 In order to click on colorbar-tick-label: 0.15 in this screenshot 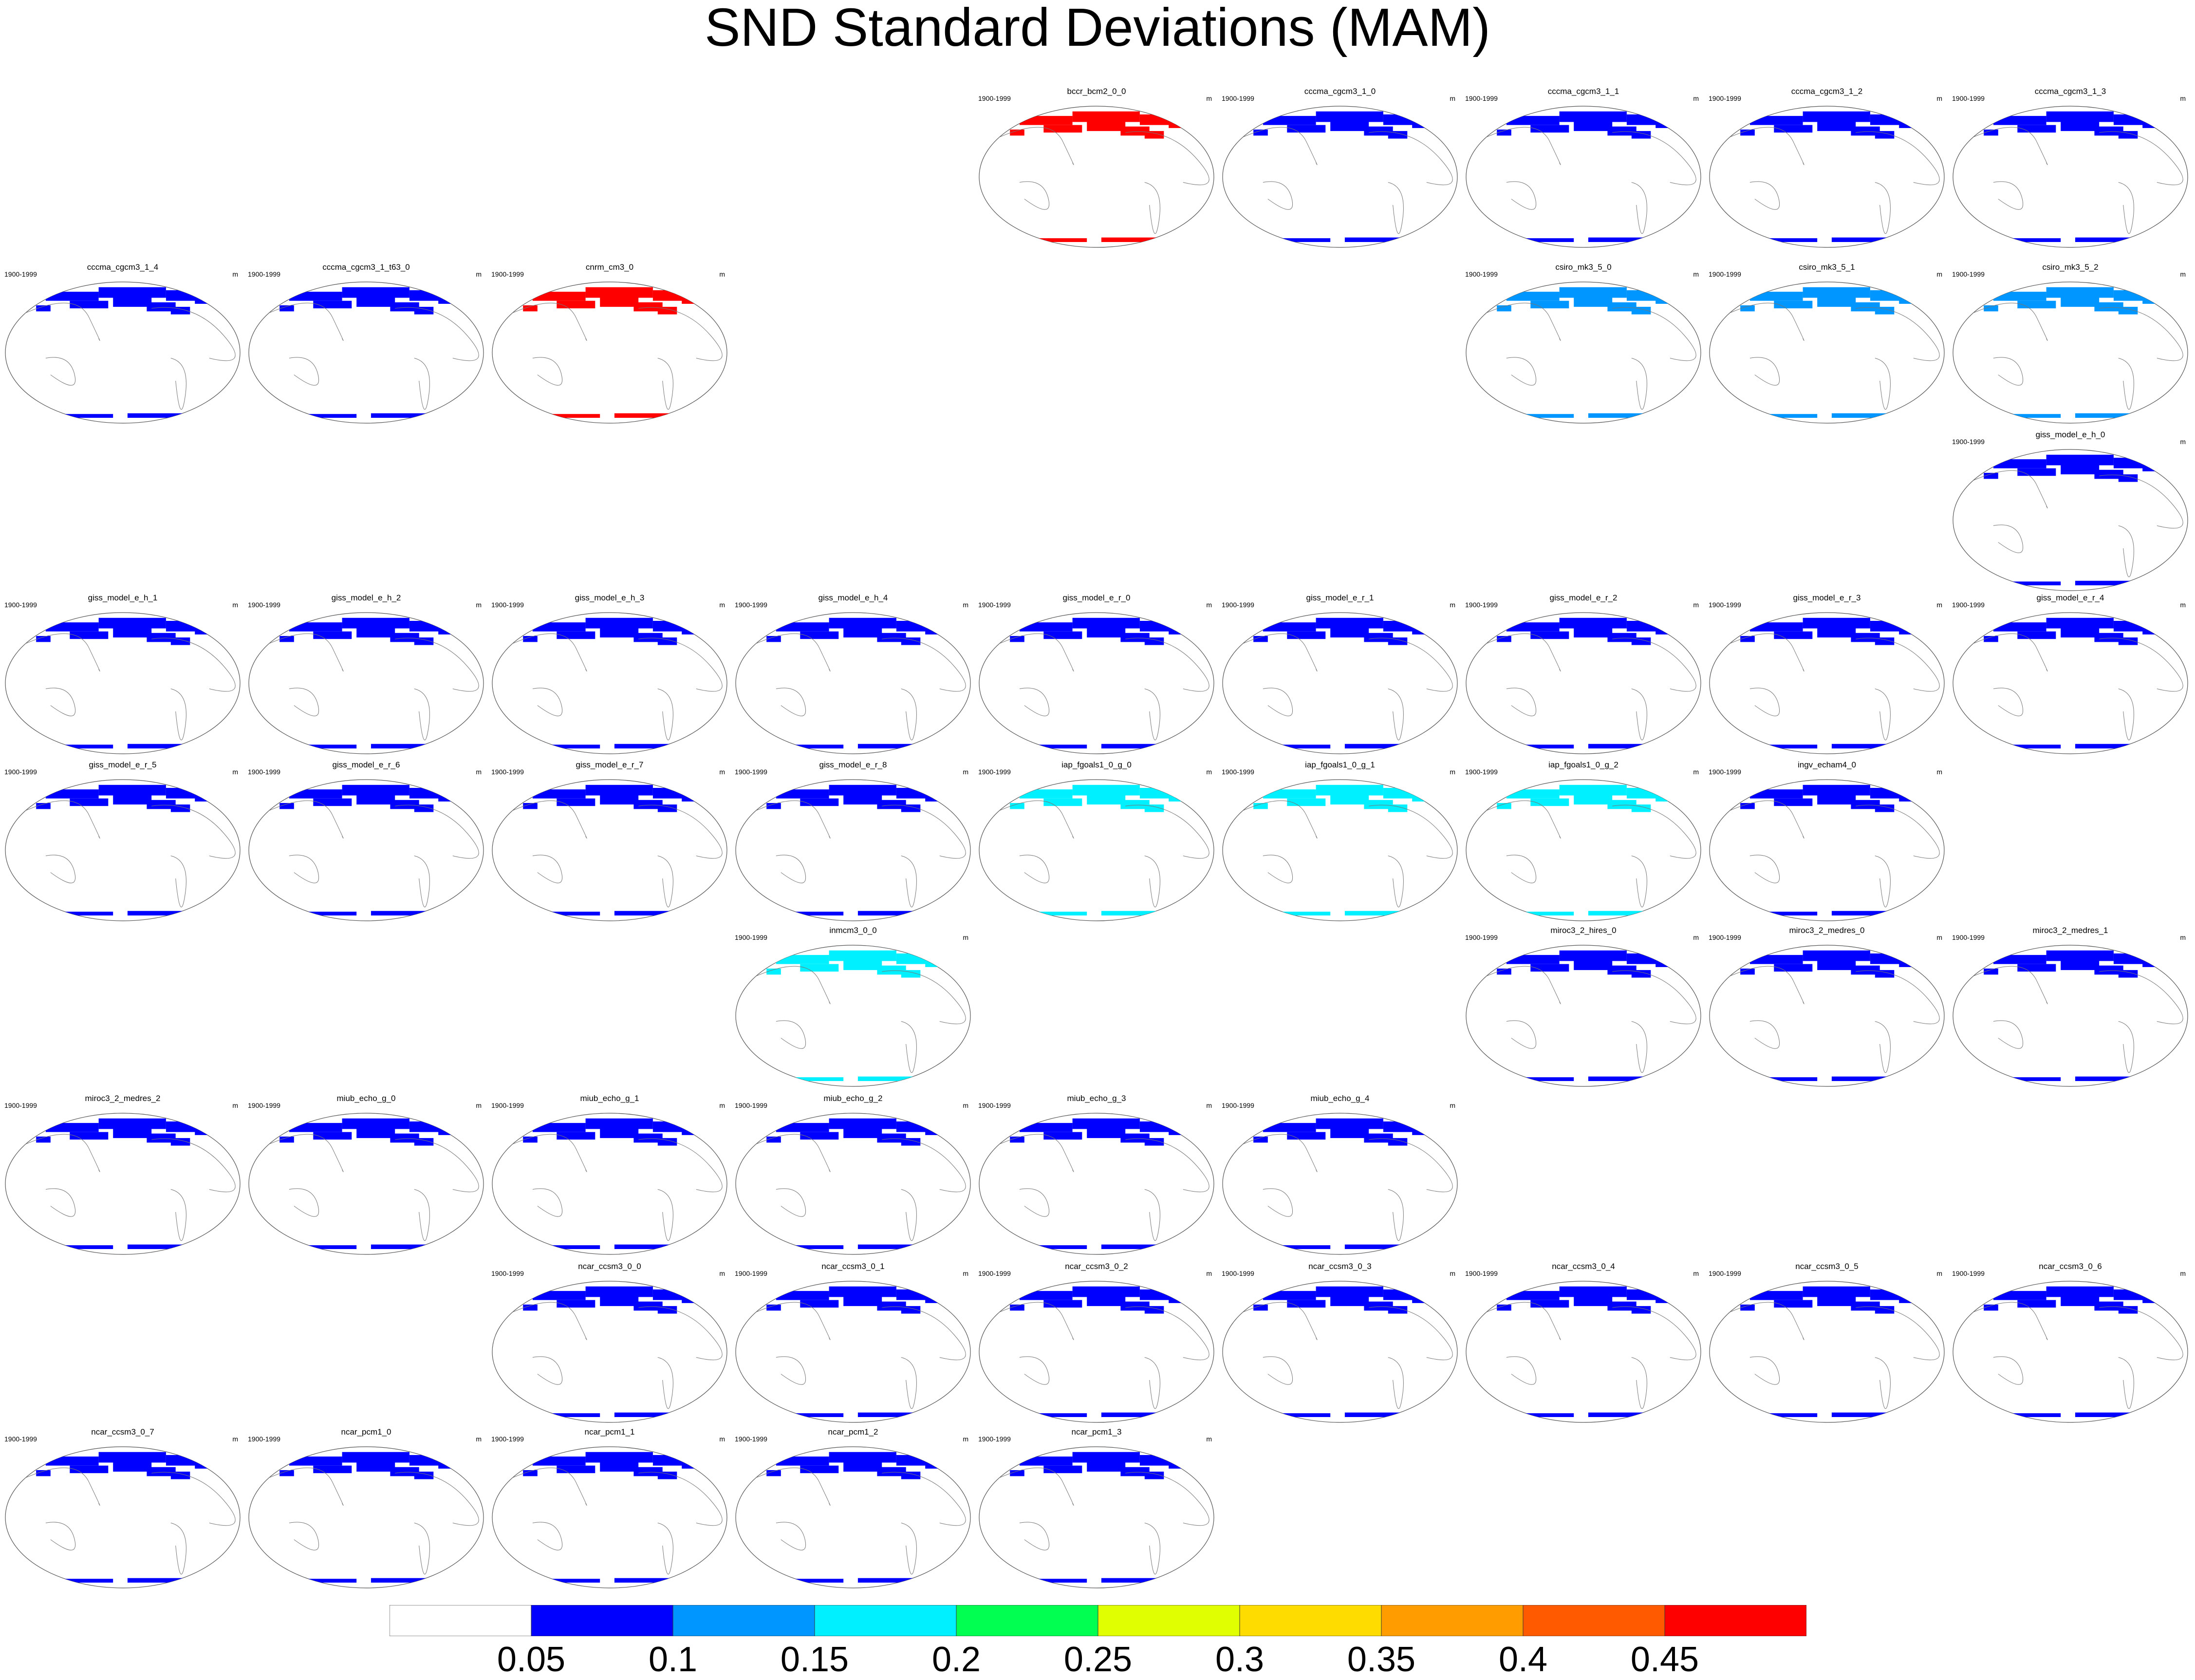, I will do `click(814, 1659)`.